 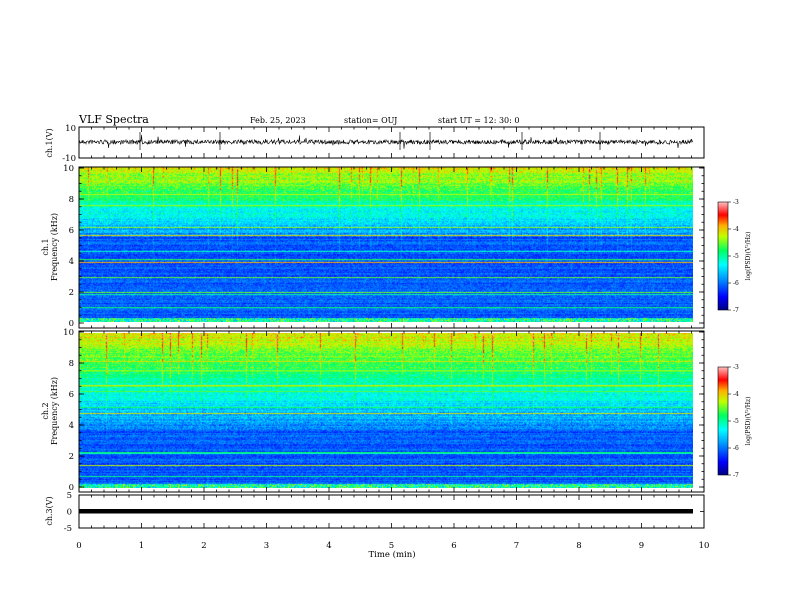 I want to click on ch1-spec-ylabel-line1: ch.1, so click(x=45, y=246).